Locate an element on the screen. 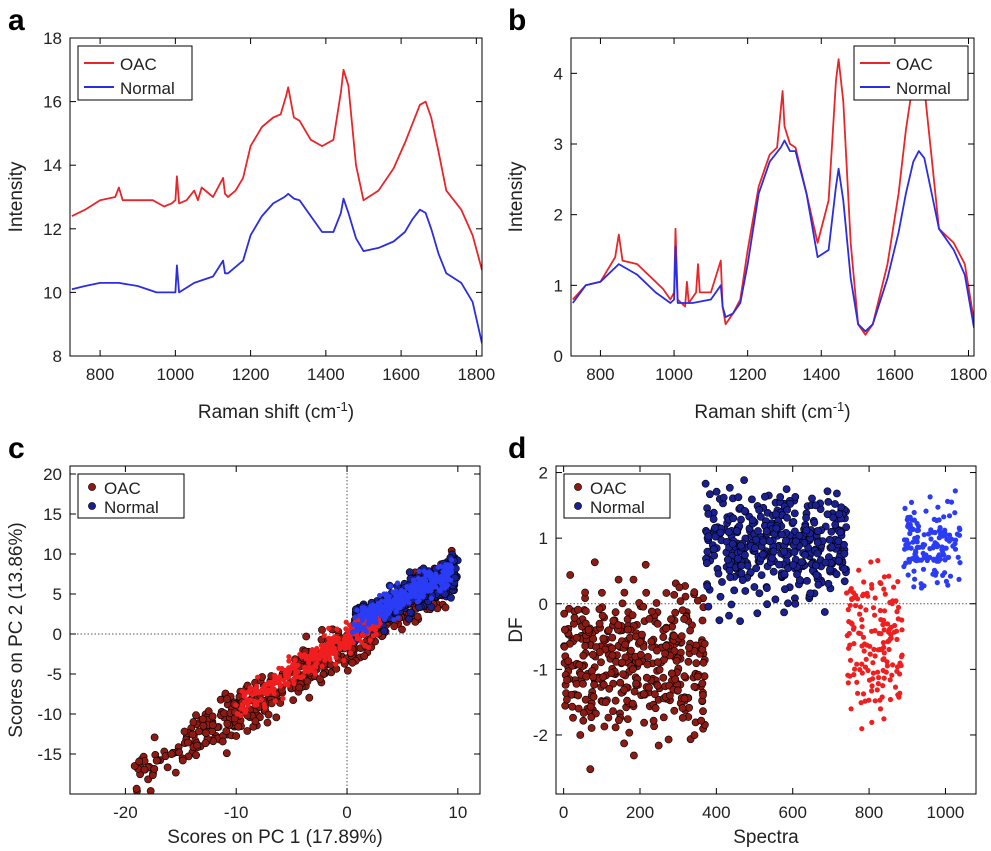  x-tick-label: 1200 is located at coordinates (251, 374).